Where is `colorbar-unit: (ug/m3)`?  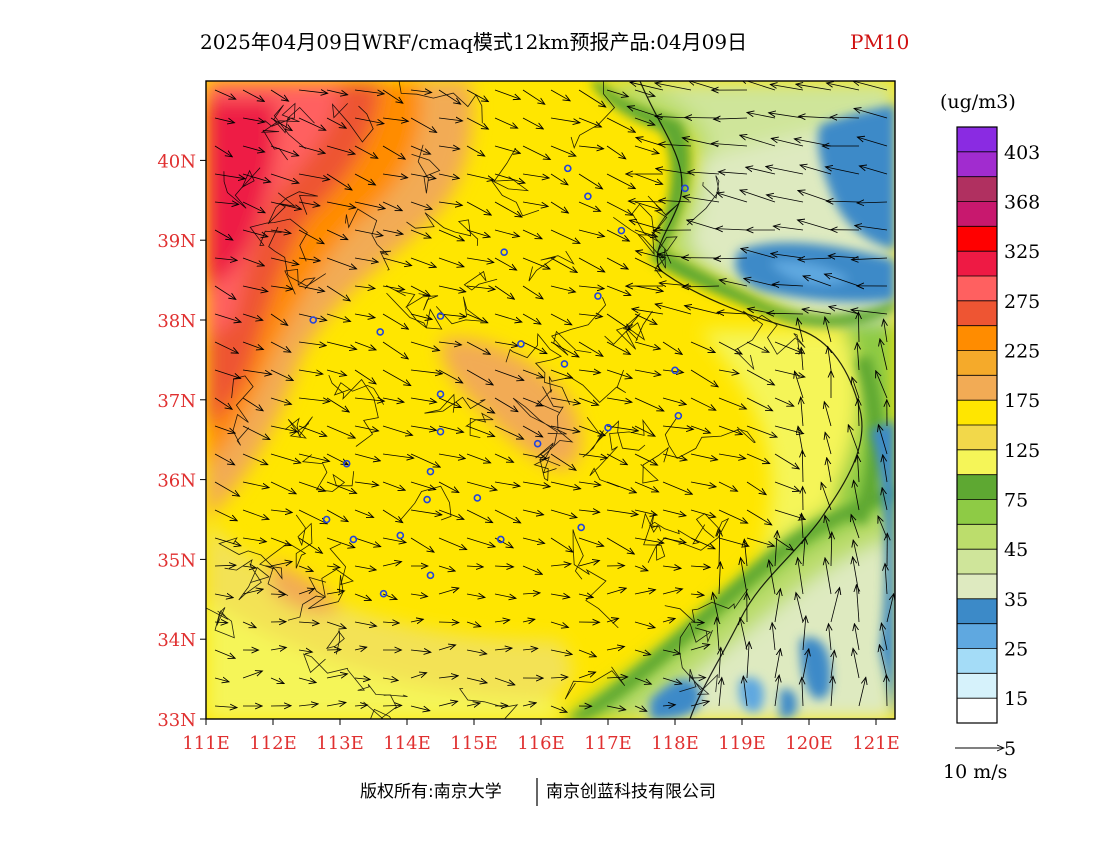 colorbar-unit: (ug/m3) is located at coordinates (978, 102).